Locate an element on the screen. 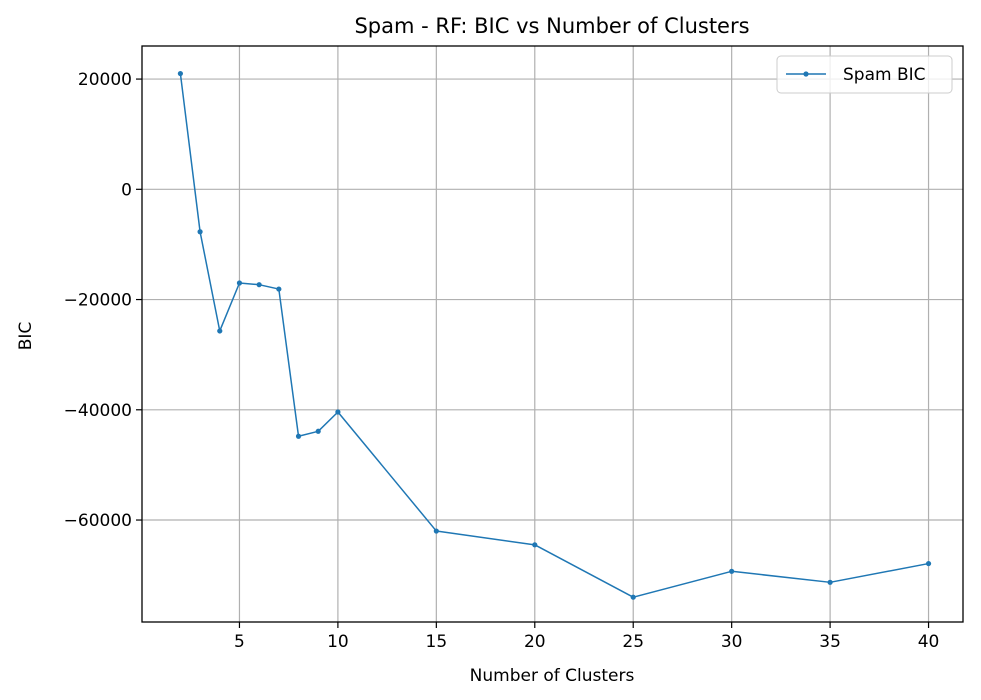 Image resolution: width=981 pixels, height=700 pixels. data-point-k40 is located at coordinates (928, 563).